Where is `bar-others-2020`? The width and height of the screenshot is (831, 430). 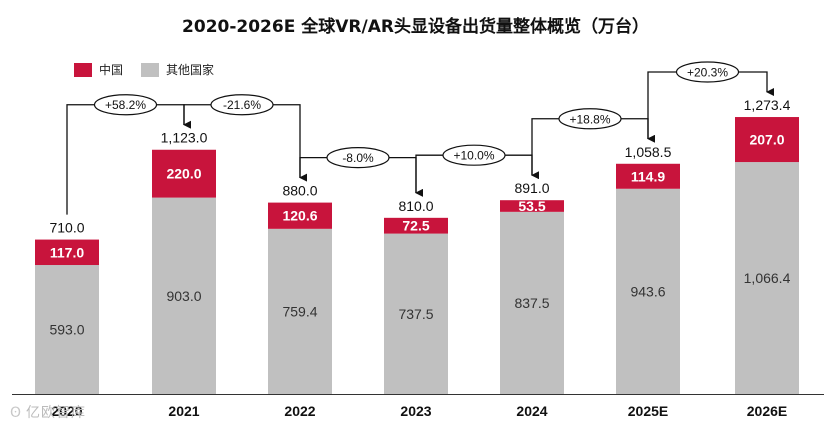
bar-others-2020 is located at coordinates (67, 329).